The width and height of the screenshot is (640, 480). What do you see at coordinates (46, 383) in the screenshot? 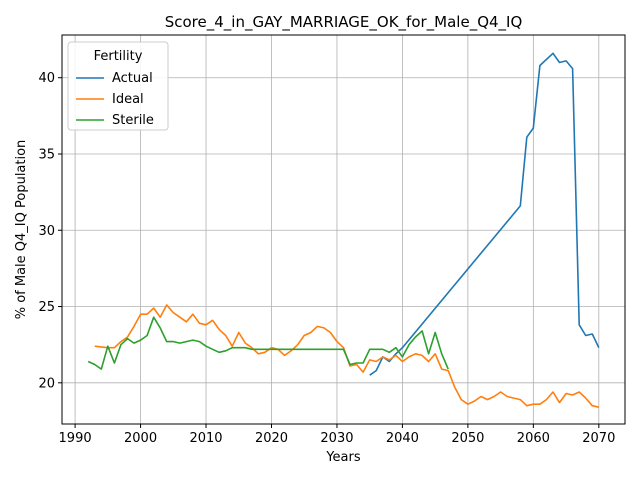
I see `y-tick-label: 20` at bounding box center [46, 383].